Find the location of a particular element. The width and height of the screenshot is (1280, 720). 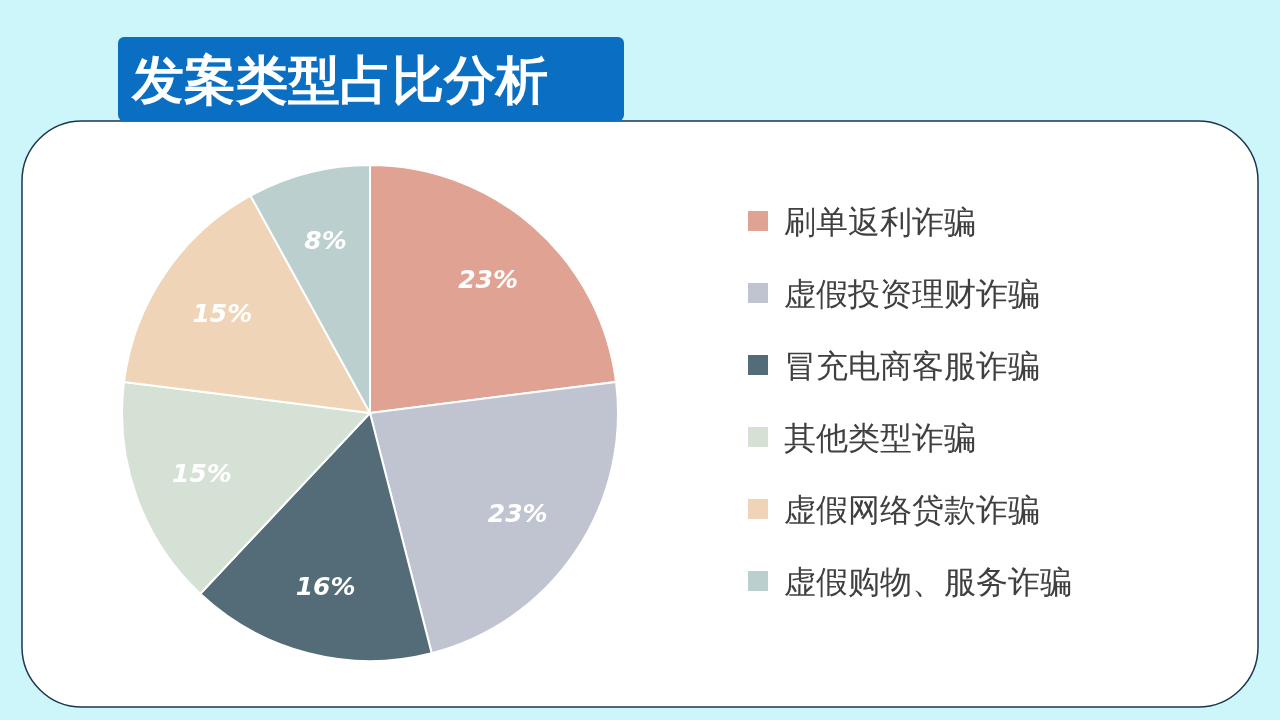

data-label: 16% is located at coordinates (325, 586).